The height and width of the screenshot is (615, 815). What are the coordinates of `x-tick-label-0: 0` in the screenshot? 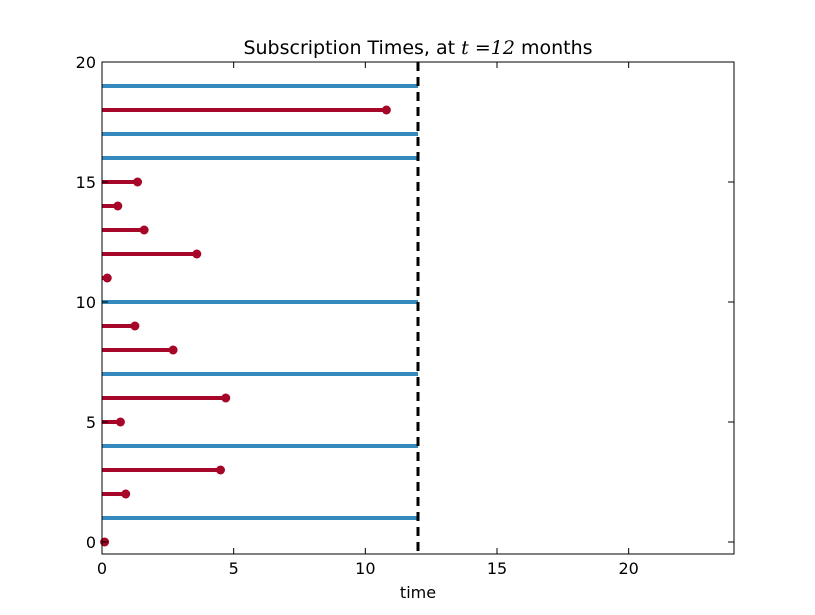 It's located at (102, 568).